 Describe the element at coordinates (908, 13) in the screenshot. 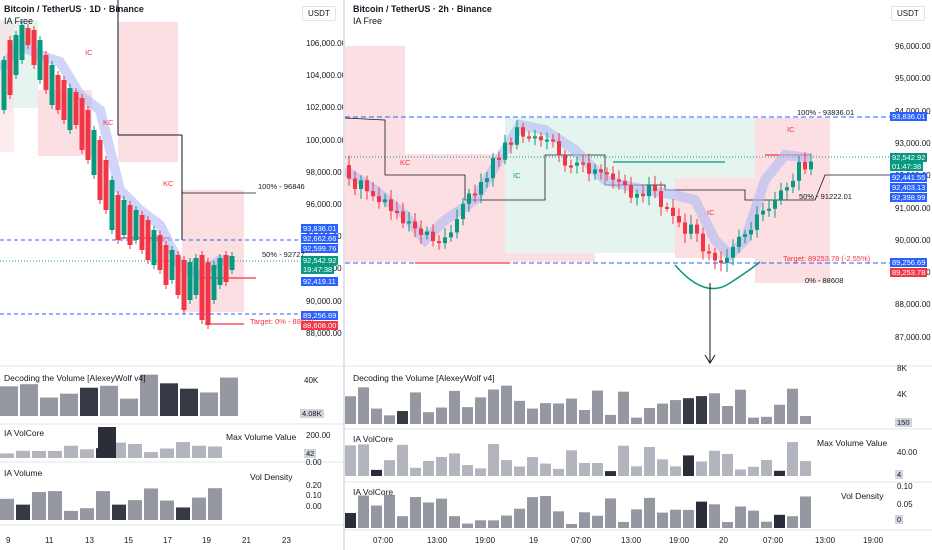

I see `right-currency-button: USDT` at that location.